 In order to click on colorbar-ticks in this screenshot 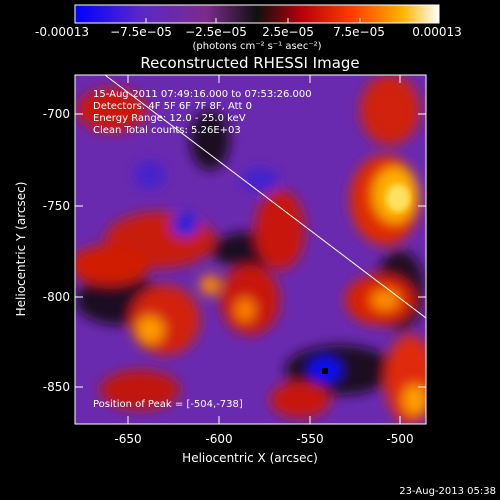, I will do `click(257, 20)`.